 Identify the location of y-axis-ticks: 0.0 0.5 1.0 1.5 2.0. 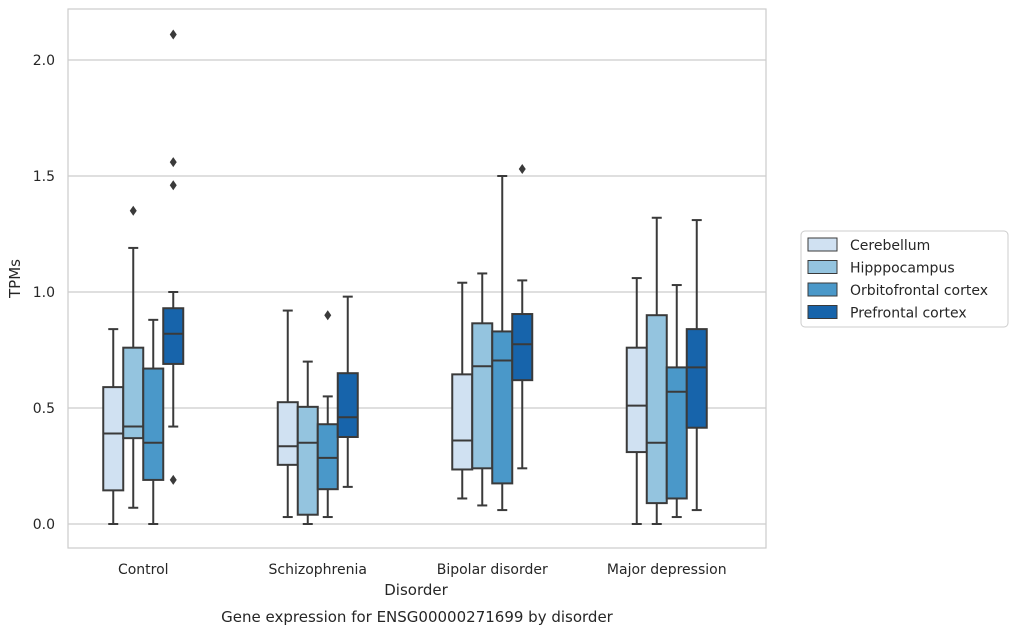
(44, 293).